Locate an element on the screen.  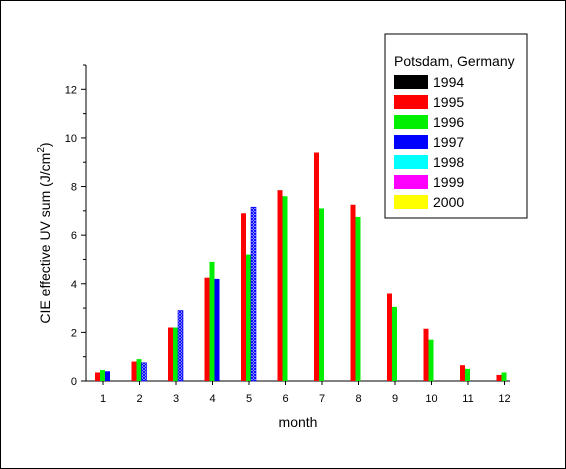
y-axis-label: CIE effective UV sum (J/cm2) is located at coordinates (44, 232).